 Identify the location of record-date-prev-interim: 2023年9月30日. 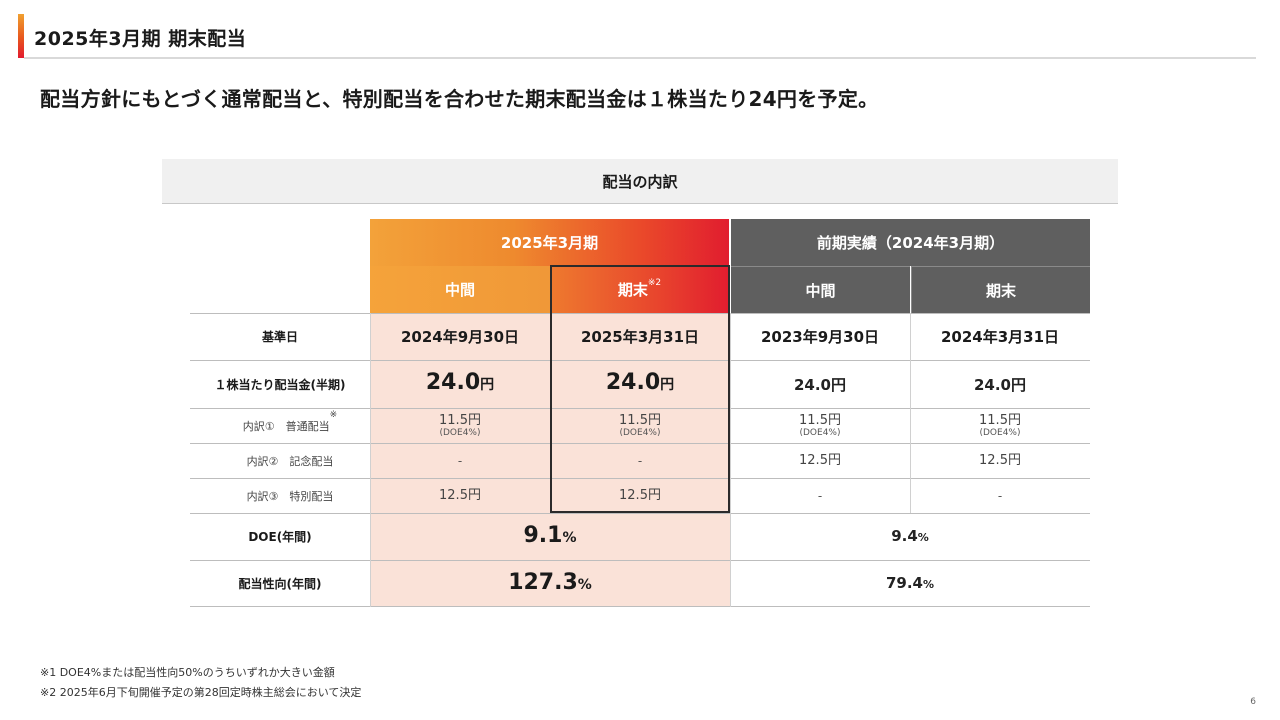
(820, 337).